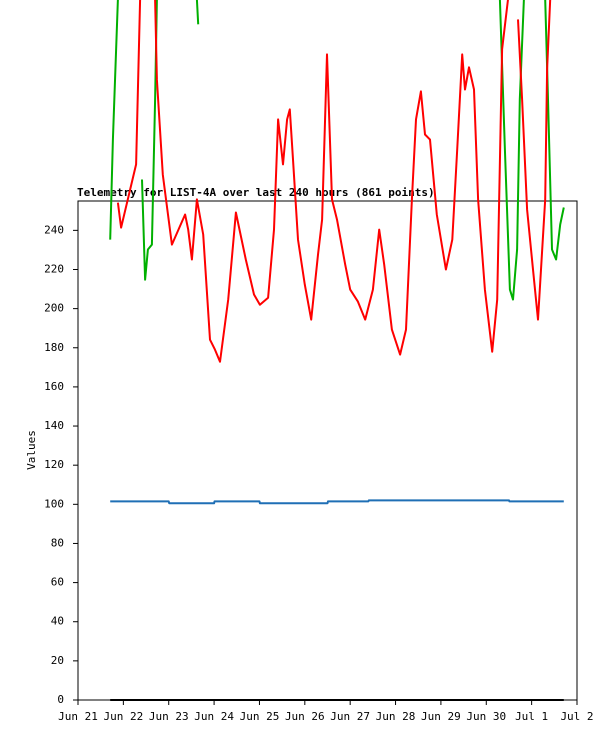 This screenshot has height=741, width=615. What do you see at coordinates (486, 716) in the screenshot?
I see `x-tick-label: Jun 30` at bounding box center [486, 716].